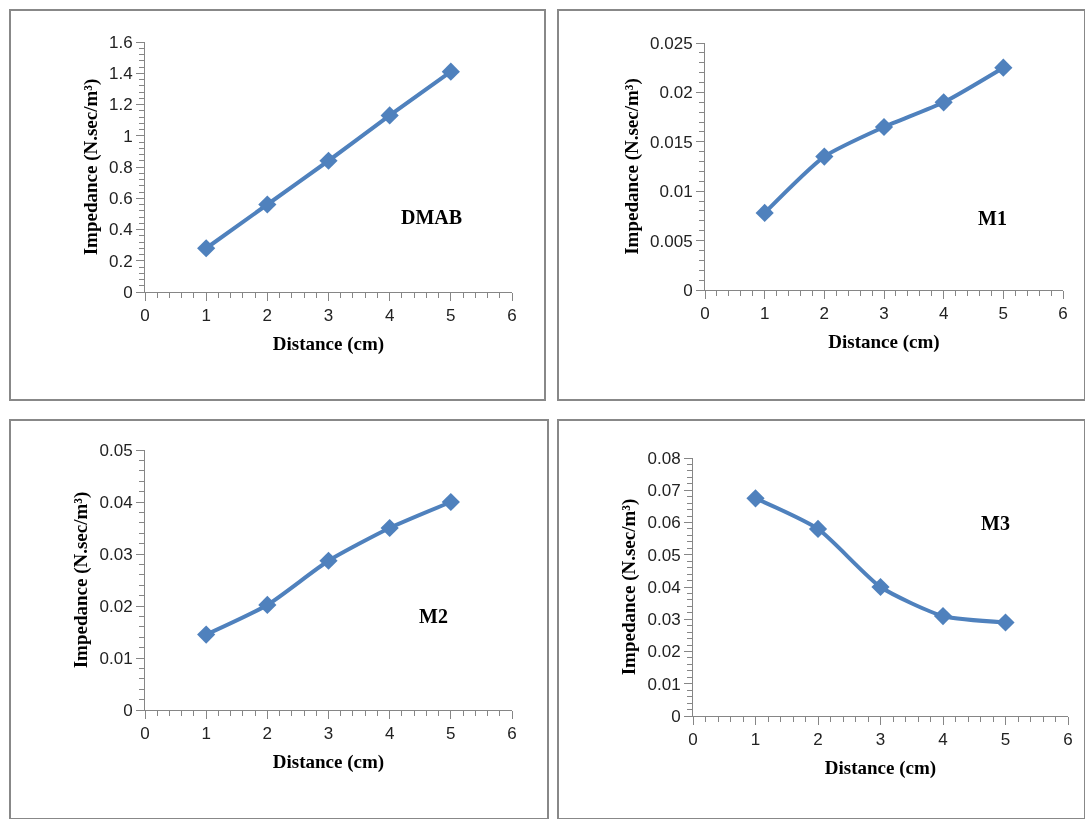  I want to click on y-tick-label: 1.2, so click(120, 105).